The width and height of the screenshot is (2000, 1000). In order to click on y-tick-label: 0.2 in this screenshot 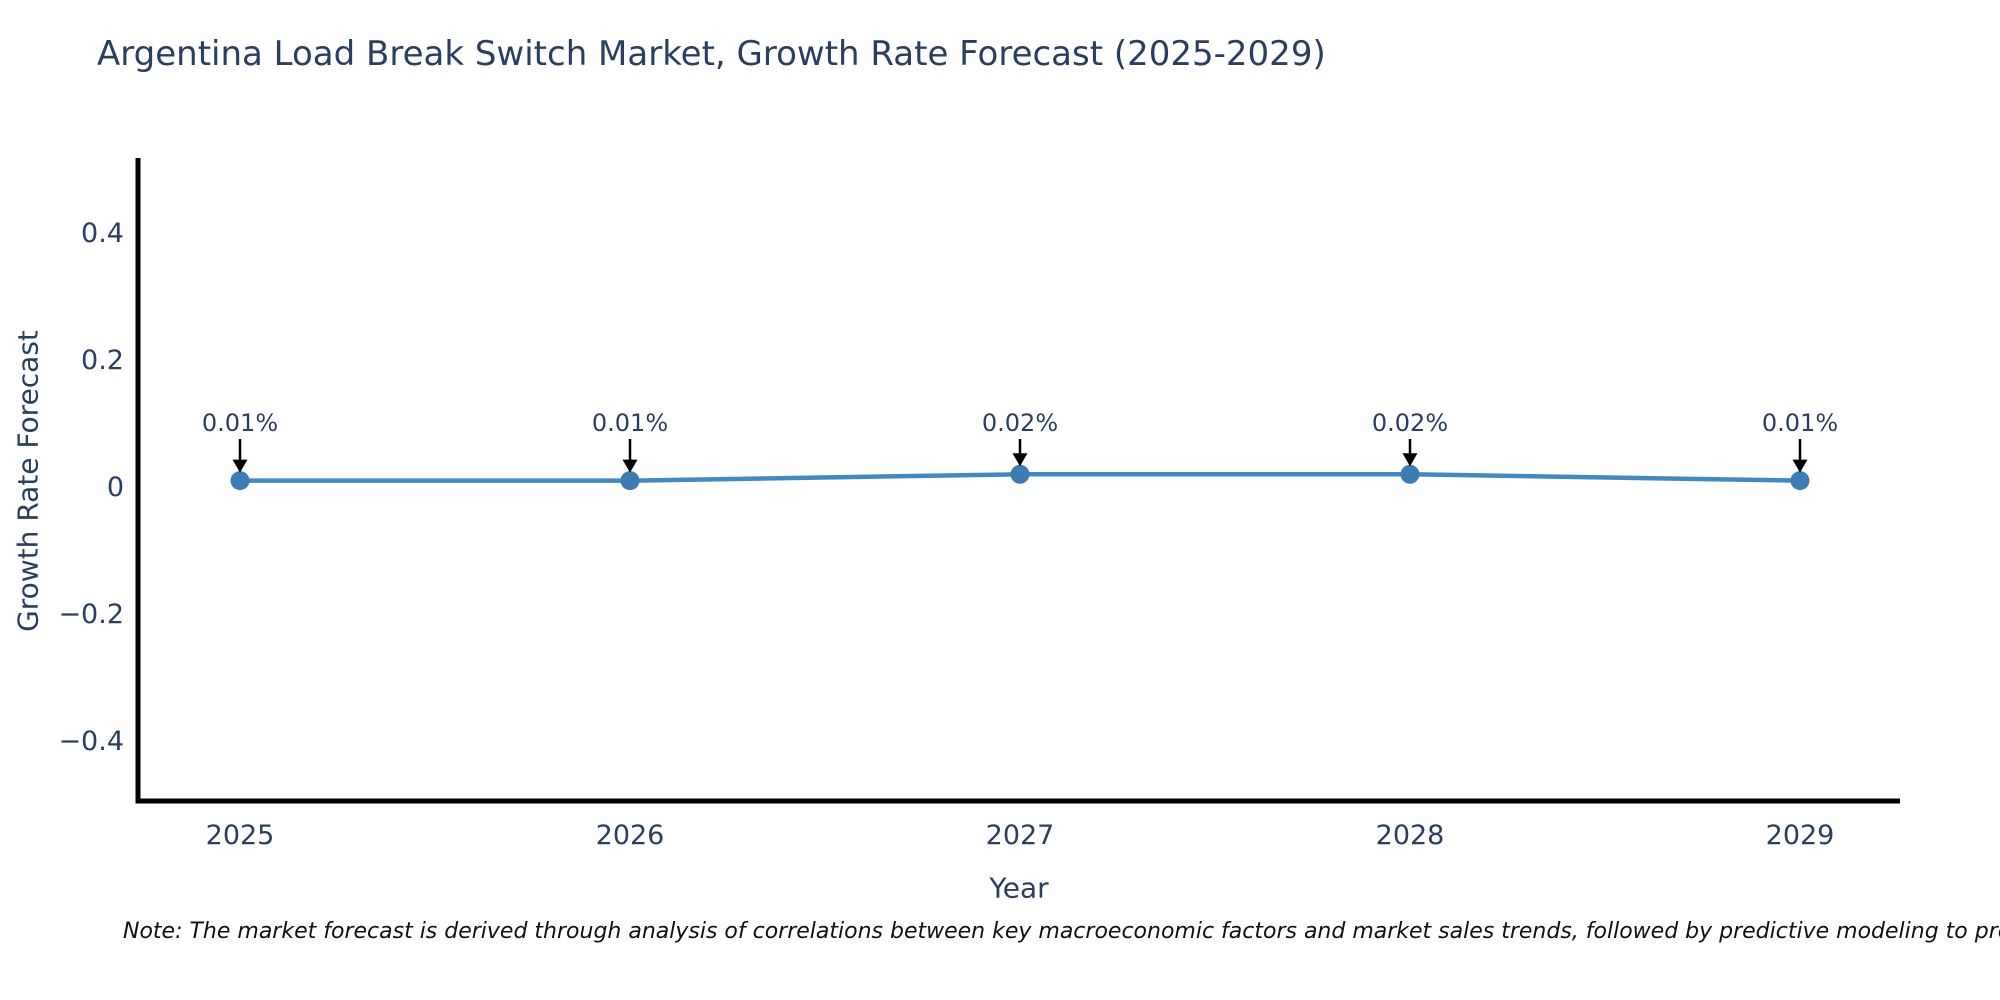, I will do `click(102, 360)`.